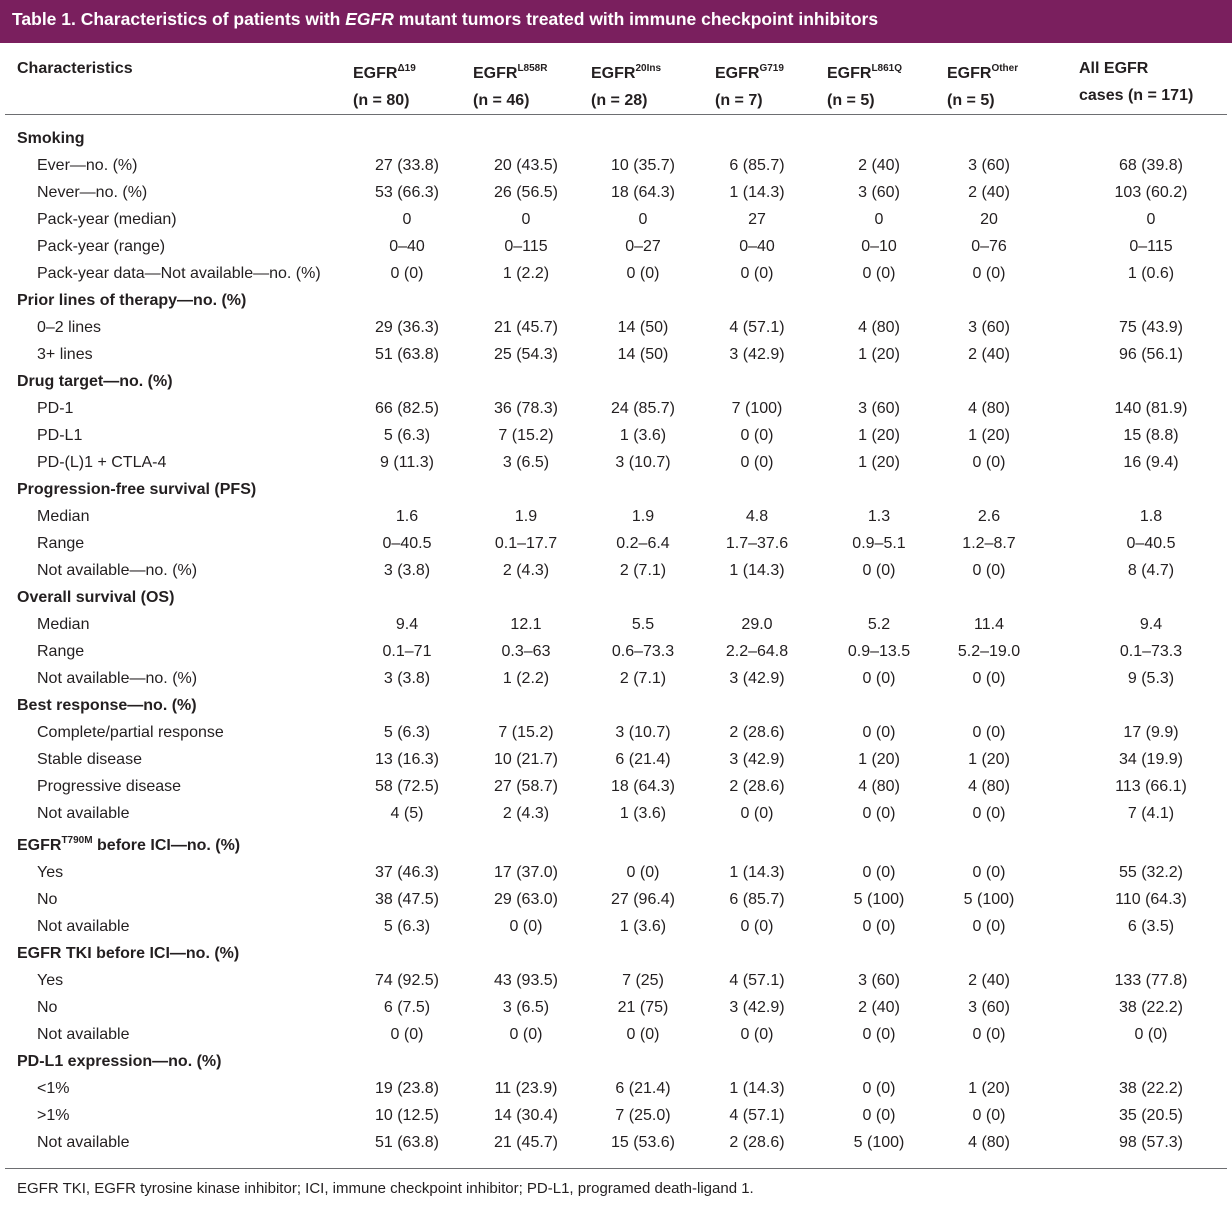 This screenshot has width=1232, height=1220. What do you see at coordinates (92, 192) in the screenshot?
I see `row-label: Never—no. (%)` at bounding box center [92, 192].